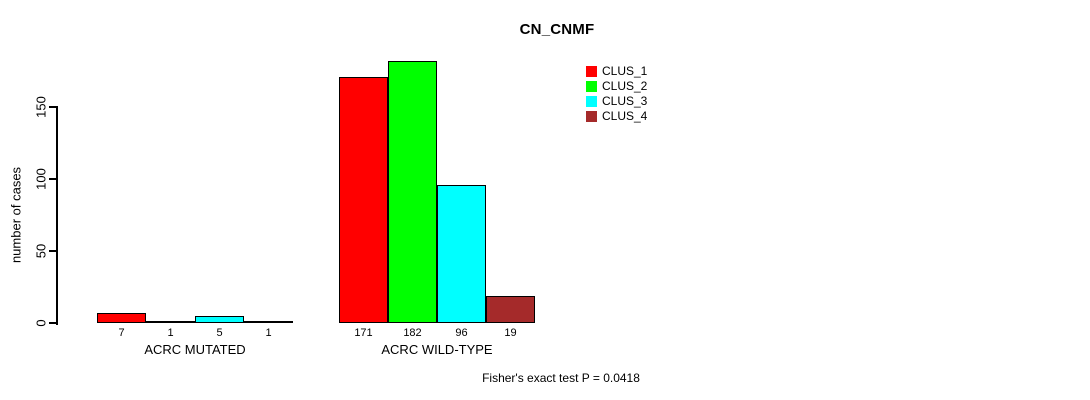 The image size is (1090, 400). Describe the element at coordinates (461, 254) in the screenshot. I see `bar-clus_3-group2` at that location.